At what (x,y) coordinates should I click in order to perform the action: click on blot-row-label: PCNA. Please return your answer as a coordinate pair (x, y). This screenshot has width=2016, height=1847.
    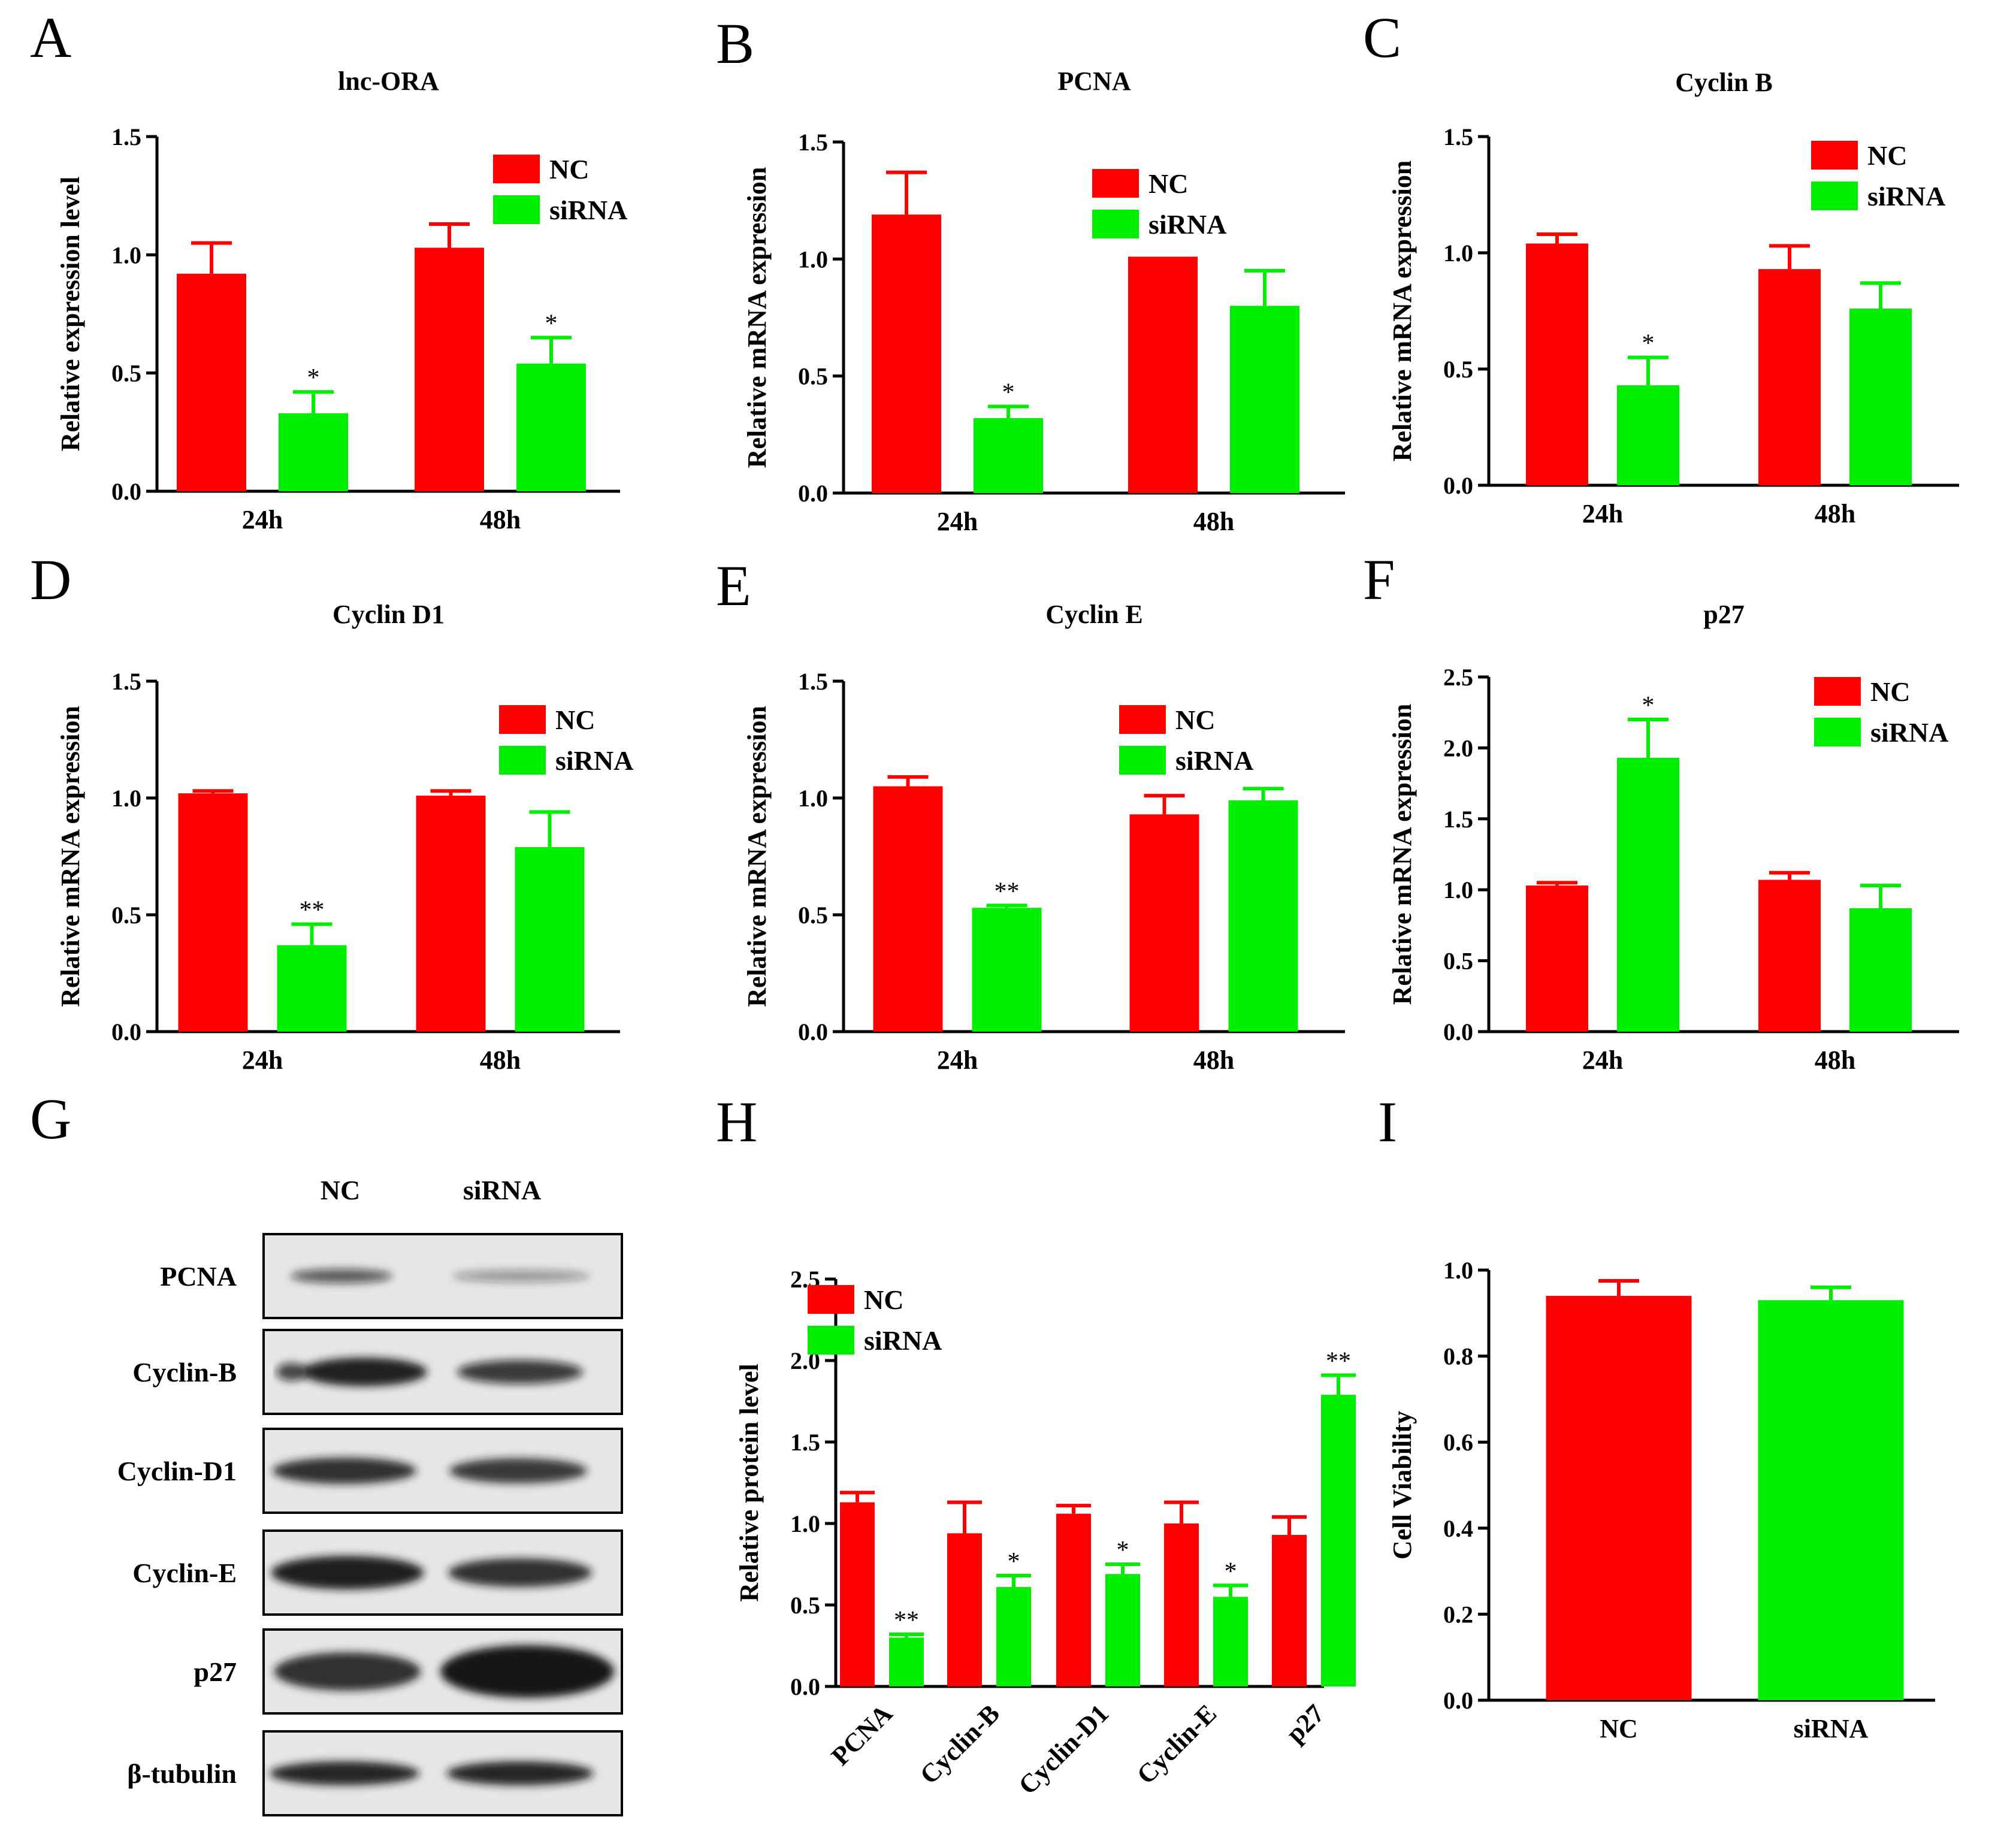
    Looking at the image, I should click on (198, 1277).